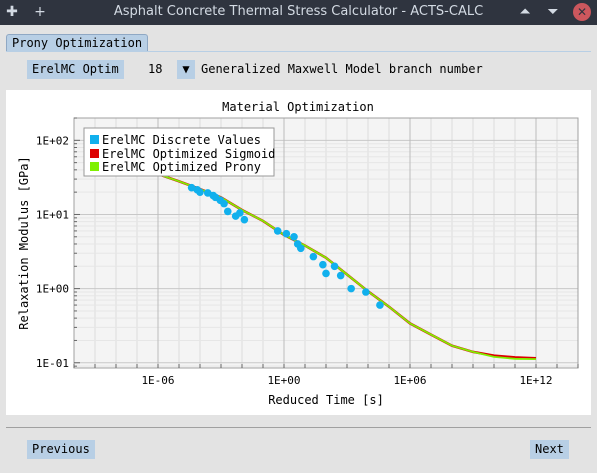 The image size is (597, 473). Describe the element at coordinates (94, 139) in the screenshot. I see `legend-swatch-discrete` at that location.